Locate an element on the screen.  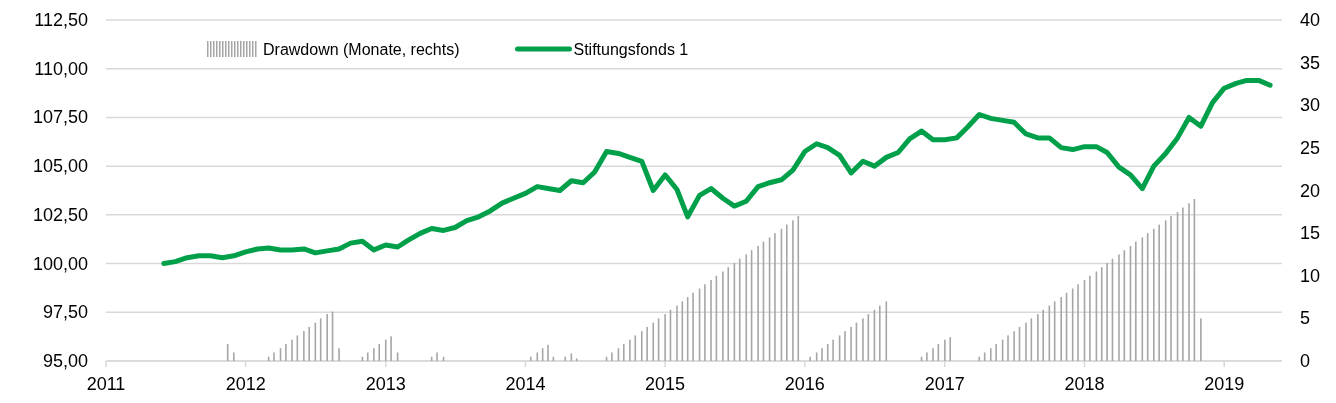
y2-tick-label: 25 is located at coordinates (1310, 147).